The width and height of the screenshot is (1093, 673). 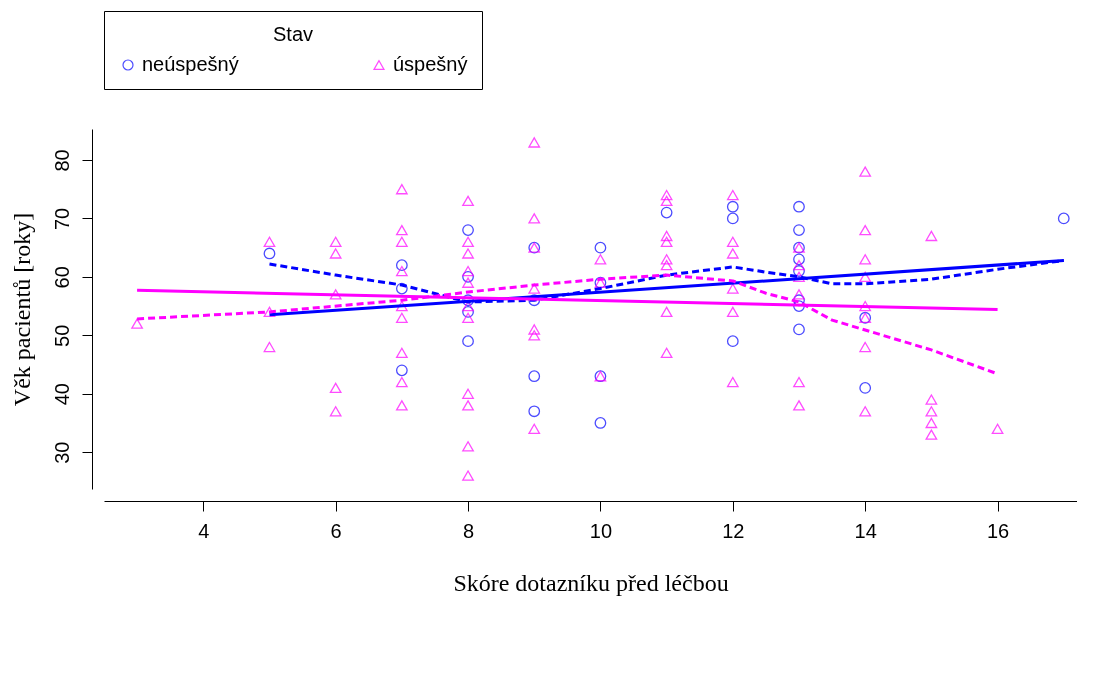 I want to click on x-tick-label: 14, so click(x=865, y=530).